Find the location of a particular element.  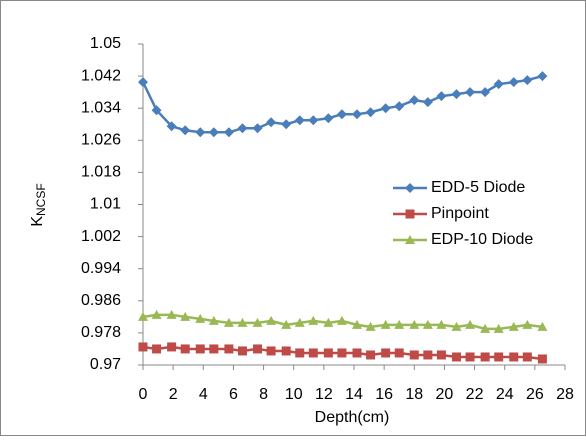

x-tick-label: 10 is located at coordinates (294, 394).